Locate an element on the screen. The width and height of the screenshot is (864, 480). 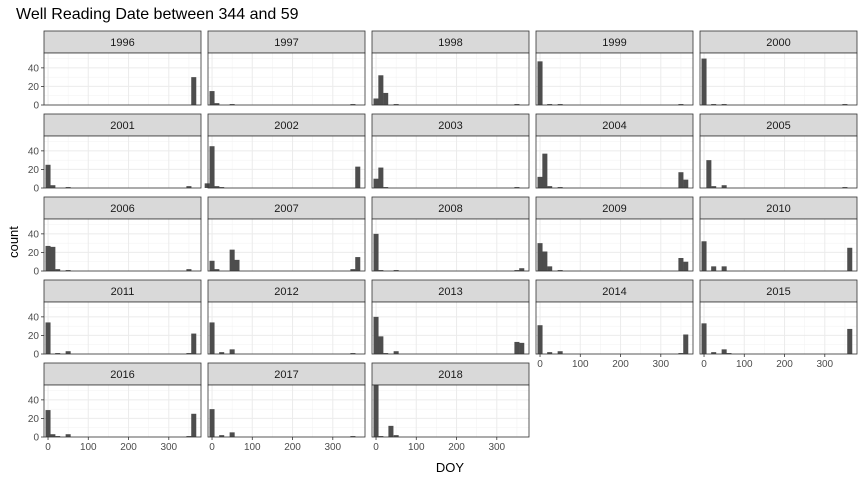
facet-panel-2000: 2000 is located at coordinates (778, 68).